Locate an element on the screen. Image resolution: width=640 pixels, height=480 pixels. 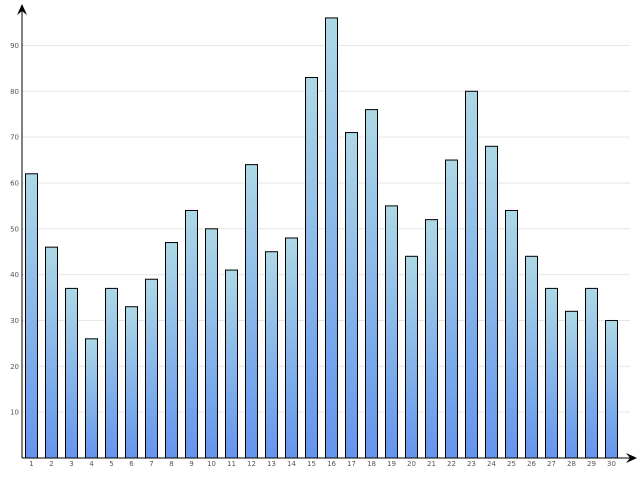
x-tick-label-16: 16 is located at coordinates (331, 464).